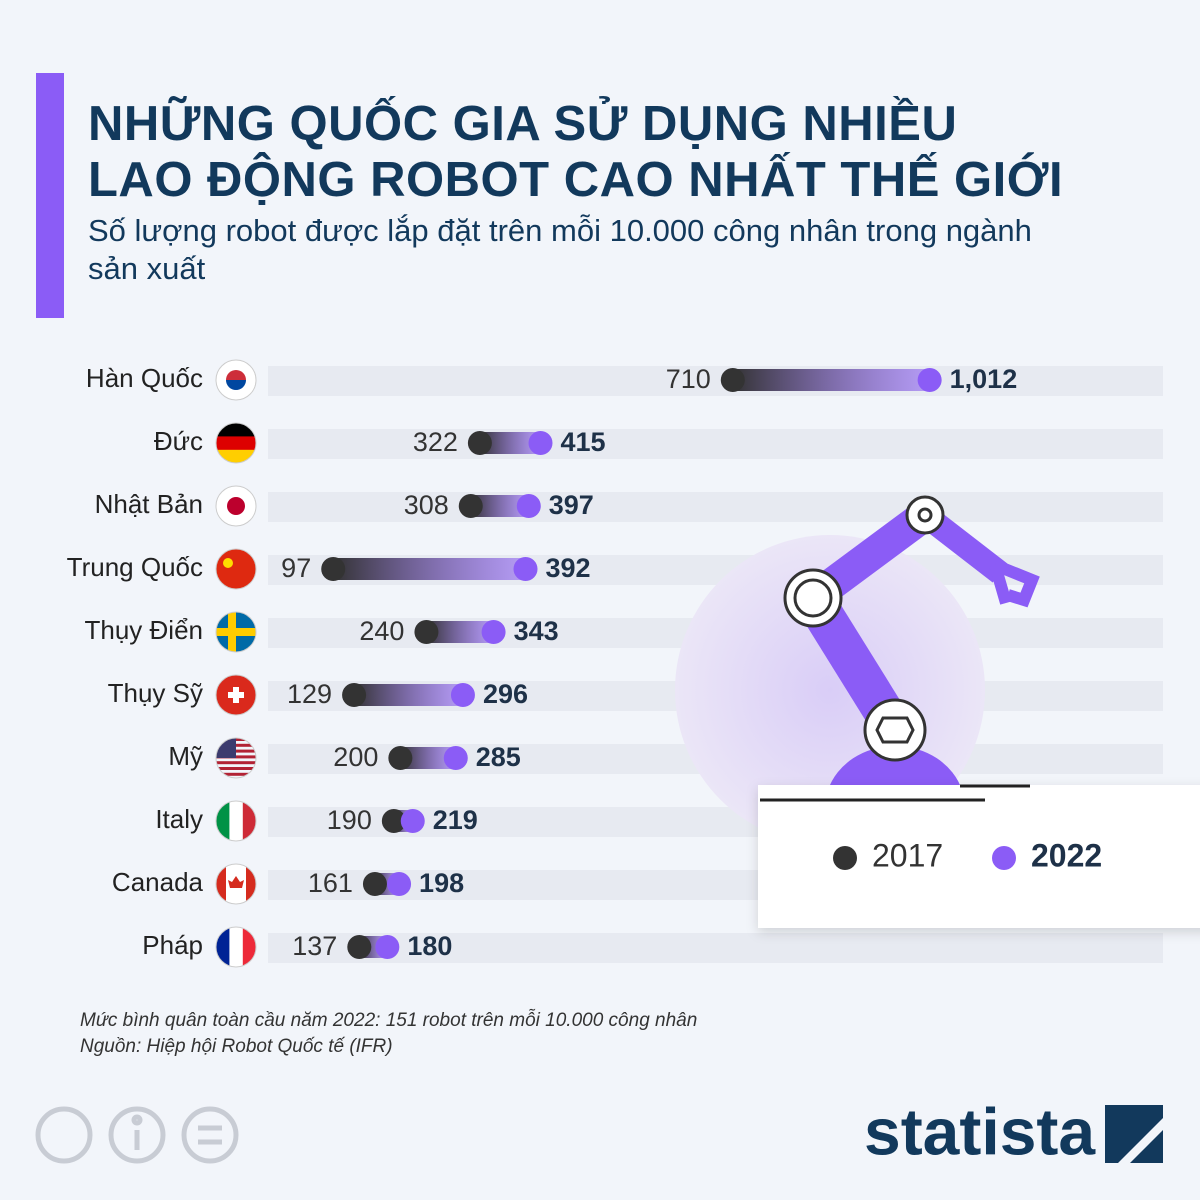  What do you see at coordinates (455, 820) in the screenshot?
I see `value-label-2022: 219` at bounding box center [455, 820].